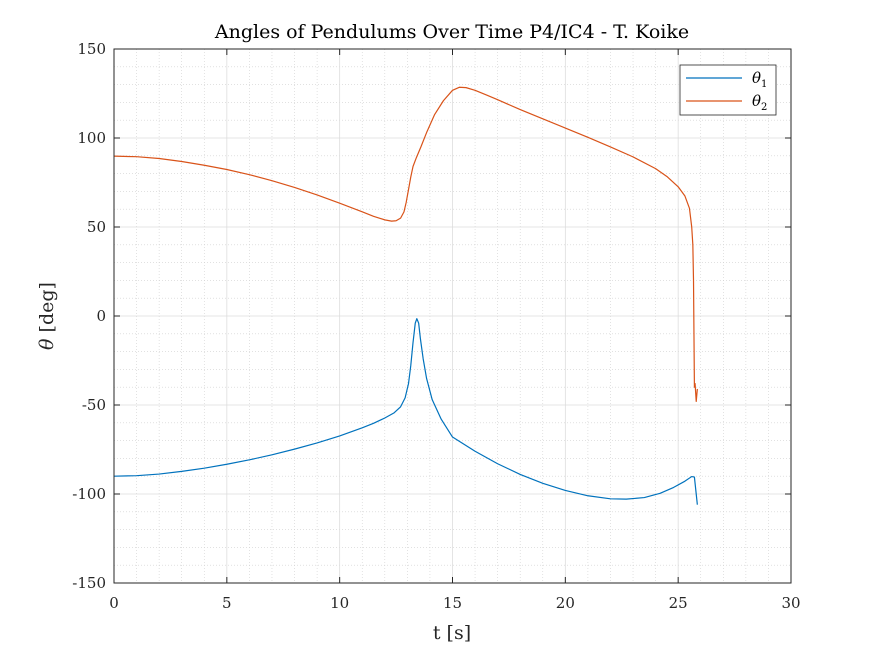 The height and width of the screenshot is (656, 875). I want to click on x-tick-labels: 0 5 10 15 20 25 30, so click(454, 603).